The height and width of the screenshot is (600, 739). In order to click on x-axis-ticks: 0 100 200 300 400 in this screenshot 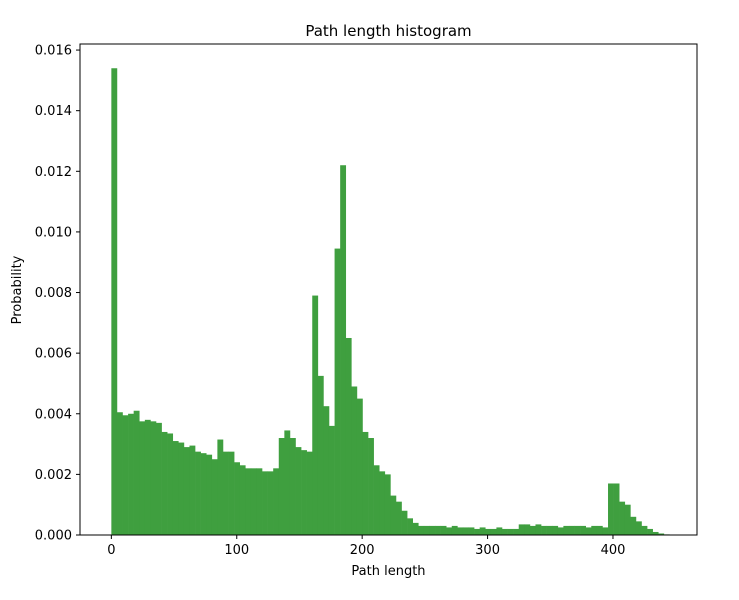, I will do `click(366, 546)`.